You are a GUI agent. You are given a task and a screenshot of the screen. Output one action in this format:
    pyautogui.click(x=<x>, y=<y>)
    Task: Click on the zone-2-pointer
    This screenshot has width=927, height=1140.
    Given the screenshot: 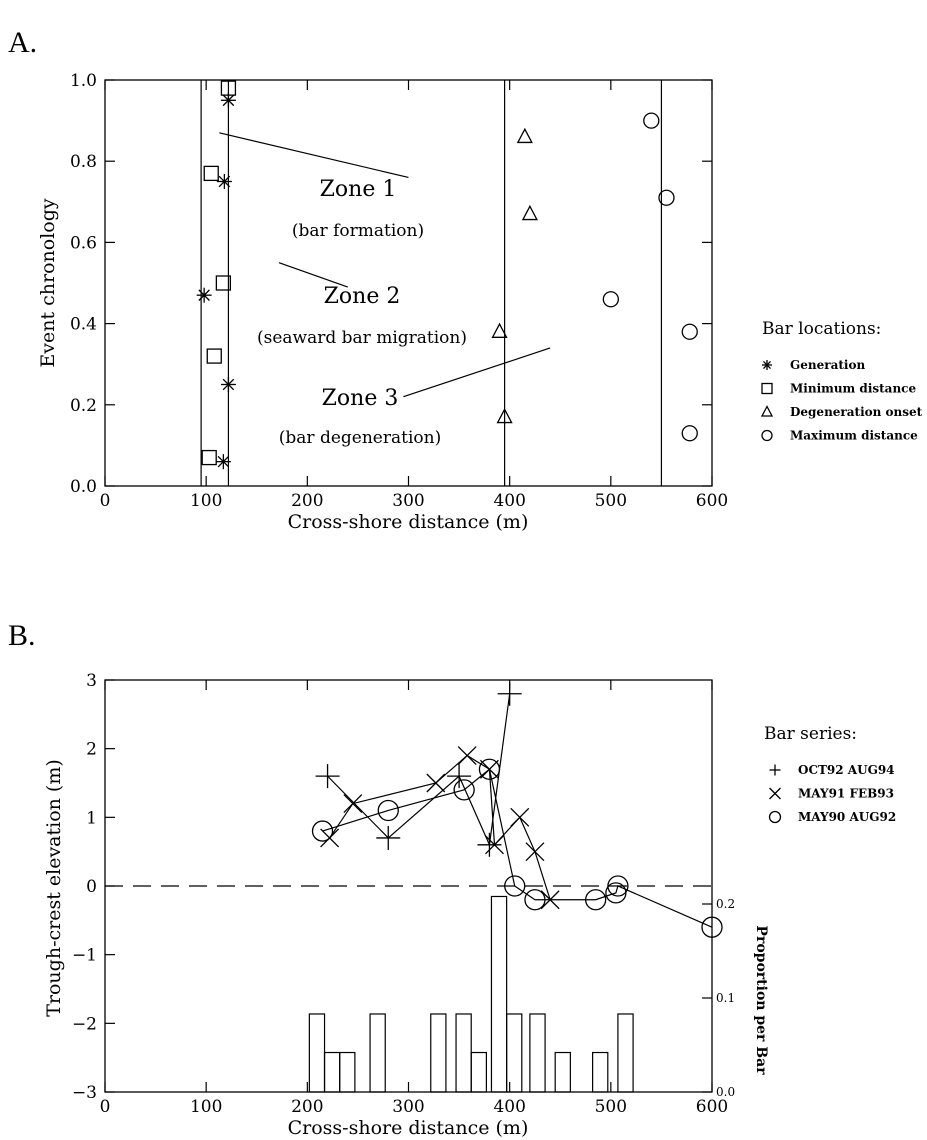 What is the action you would take?
    pyautogui.click(x=313, y=275)
    